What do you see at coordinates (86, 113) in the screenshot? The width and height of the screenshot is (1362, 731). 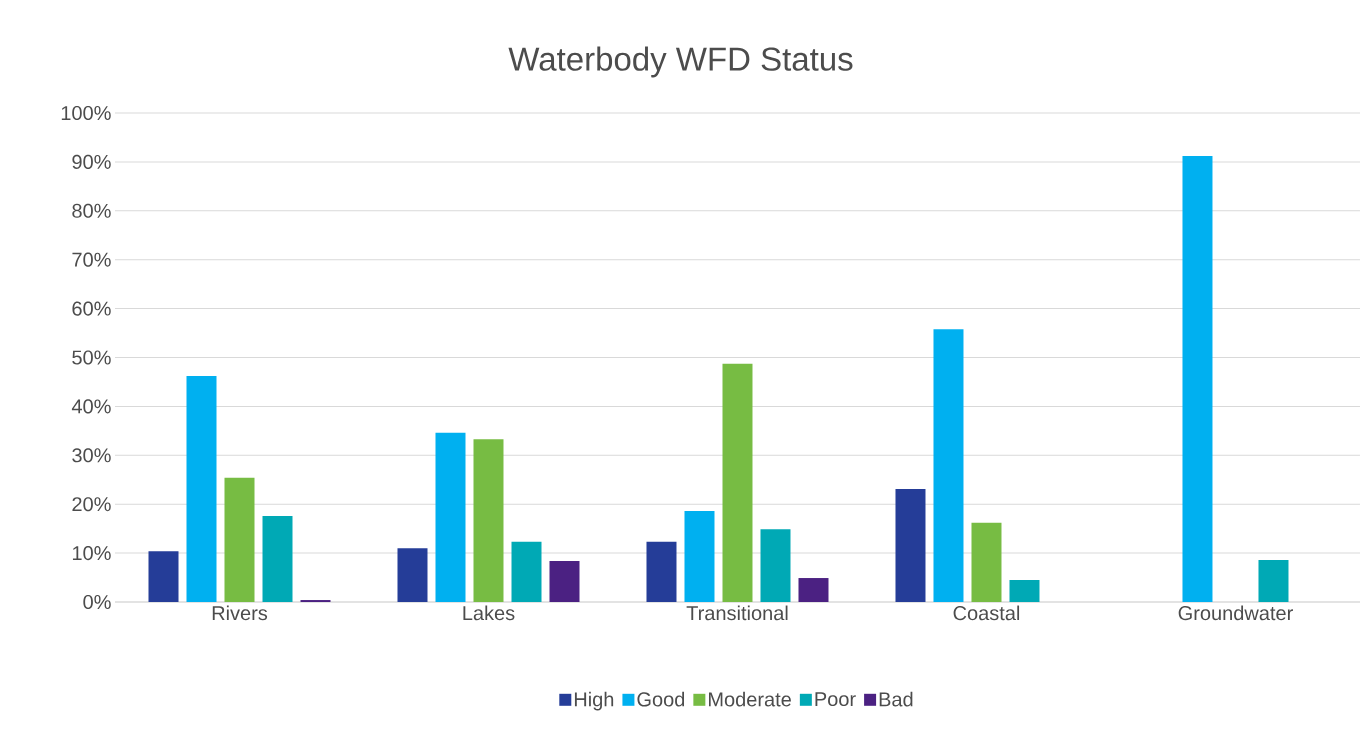 I see `y-tick-label: 100%` at bounding box center [86, 113].